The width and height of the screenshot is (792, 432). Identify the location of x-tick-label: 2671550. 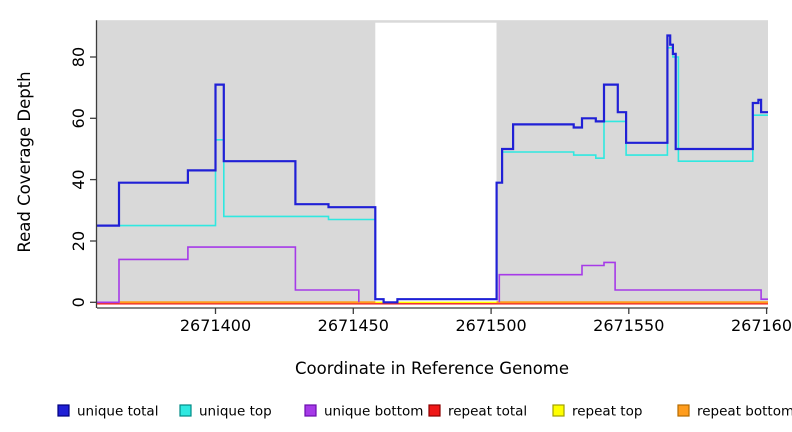
(628, 325).